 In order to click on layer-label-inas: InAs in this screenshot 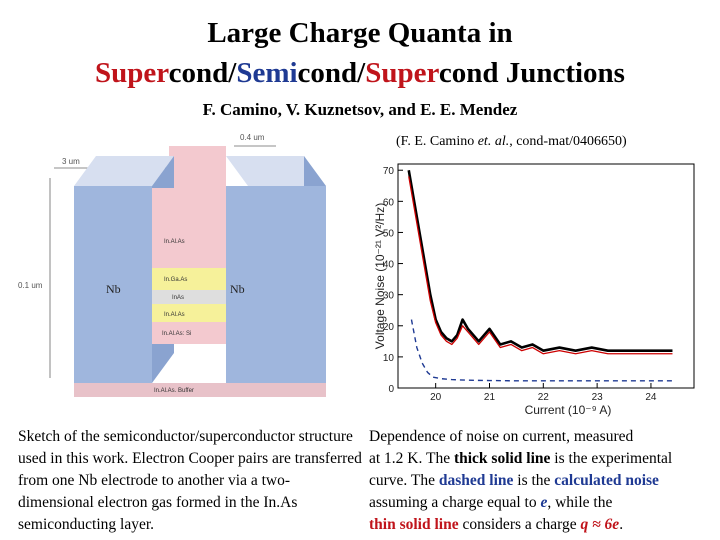, I will do `click(178, 298)`.